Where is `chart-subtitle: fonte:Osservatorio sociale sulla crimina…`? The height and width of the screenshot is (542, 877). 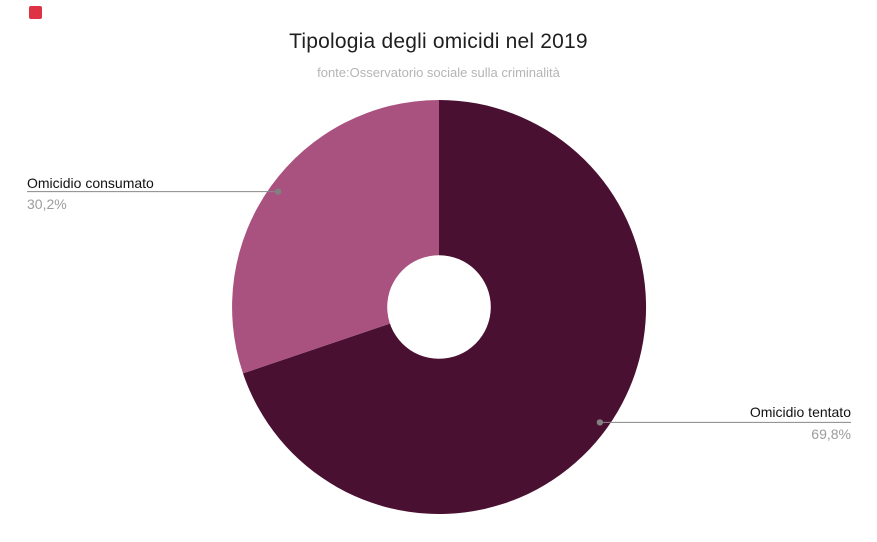 chart-subtitle: fonte:Osservatorio sociale sulla crimina… is located at coordinates (438, 72).